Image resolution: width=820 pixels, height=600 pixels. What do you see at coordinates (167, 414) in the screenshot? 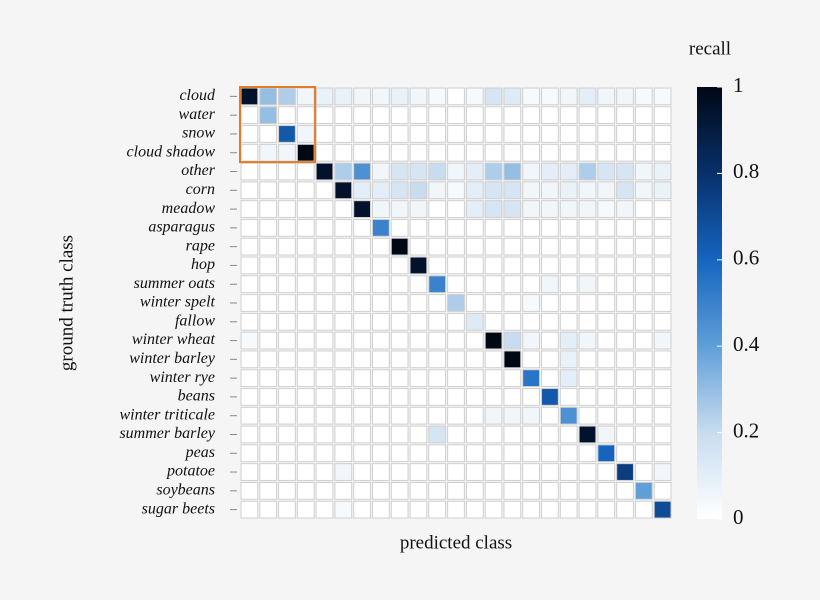
I see `y-tick-label: winter triticale` at bounding box center [167, 414].